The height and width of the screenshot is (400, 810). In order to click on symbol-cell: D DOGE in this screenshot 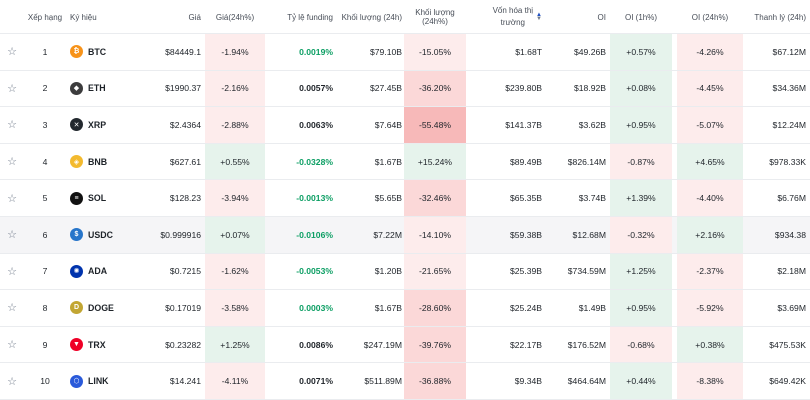, I will do `click(103, 308)`.